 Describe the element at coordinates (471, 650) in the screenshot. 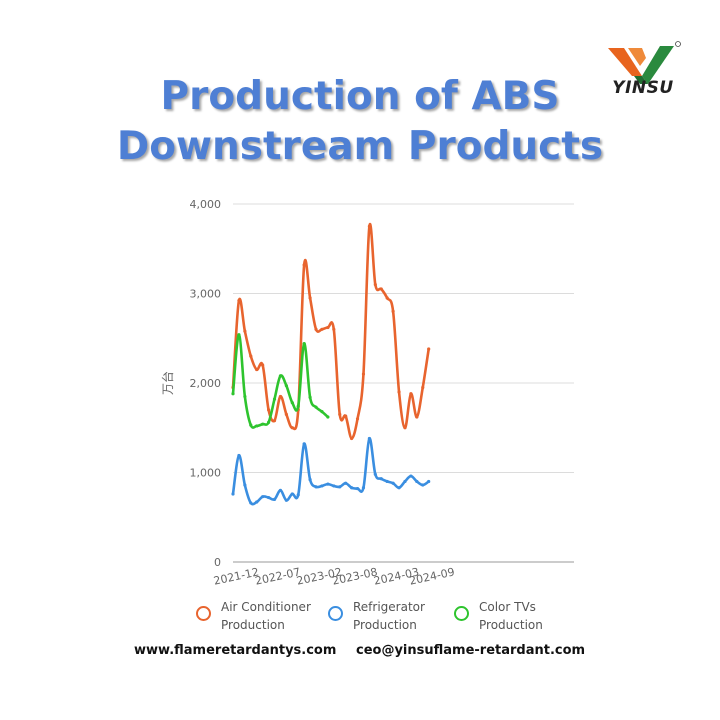

I see `footer-email: ceo@yinsuflame-retardant.com` at that location.